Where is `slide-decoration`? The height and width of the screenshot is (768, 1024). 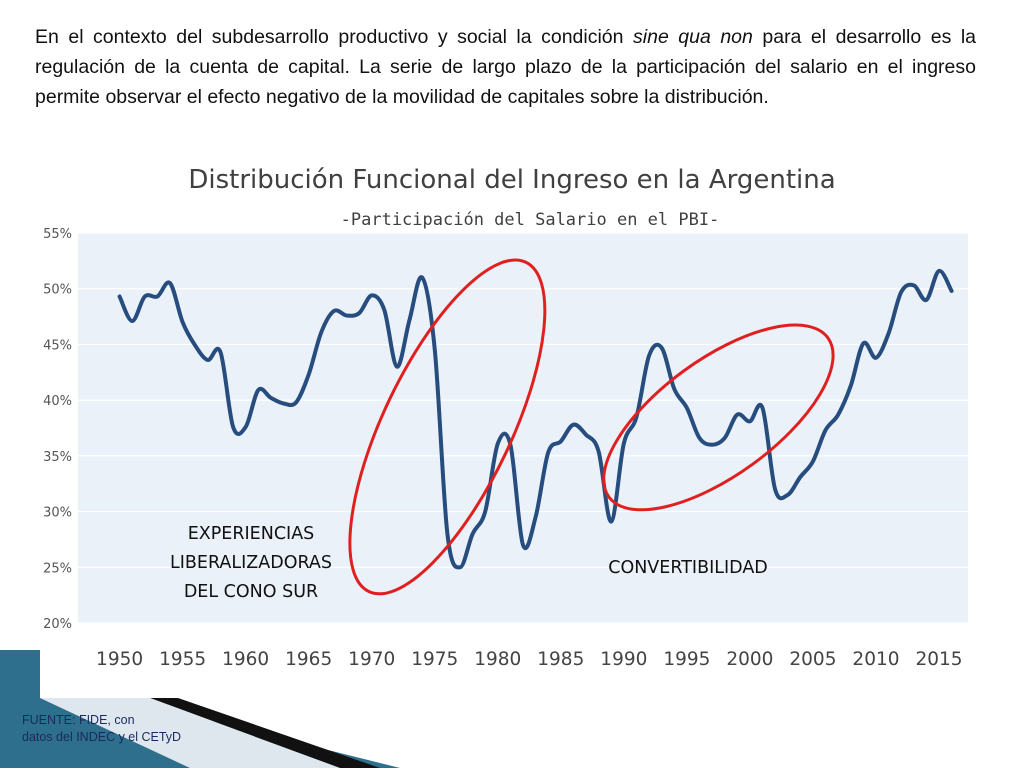 slide-decoration is located at coordinates (200, 709).